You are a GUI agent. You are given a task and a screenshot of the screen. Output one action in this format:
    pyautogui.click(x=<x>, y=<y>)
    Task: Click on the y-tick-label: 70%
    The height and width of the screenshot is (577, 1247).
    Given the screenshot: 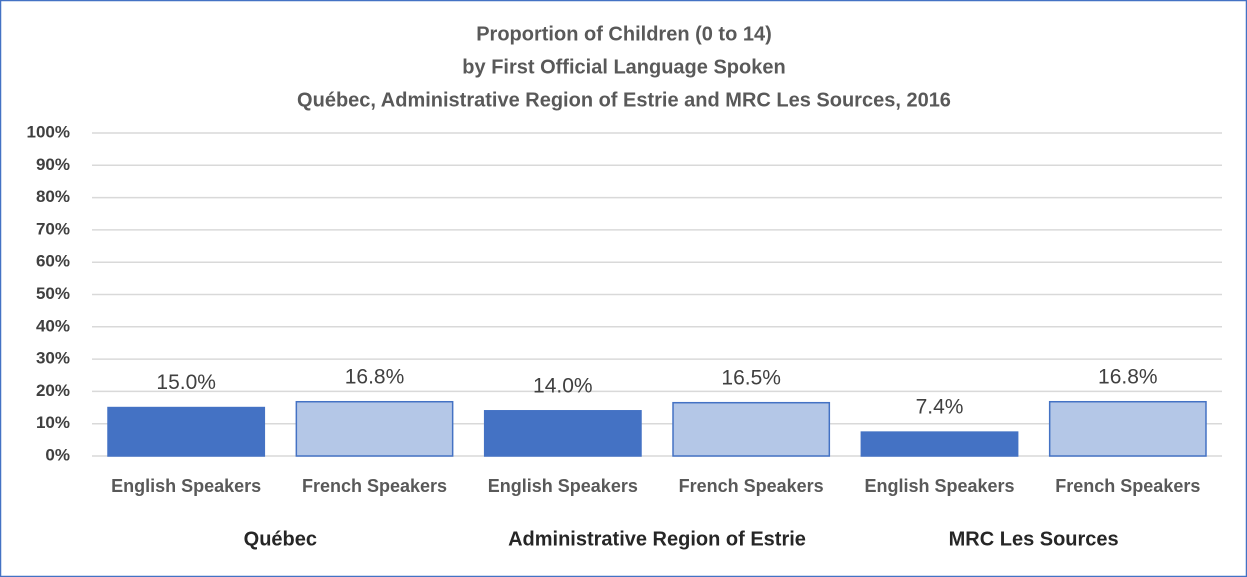 What is the action you would take?
    pyautogui.click(x=53, y=228)
    